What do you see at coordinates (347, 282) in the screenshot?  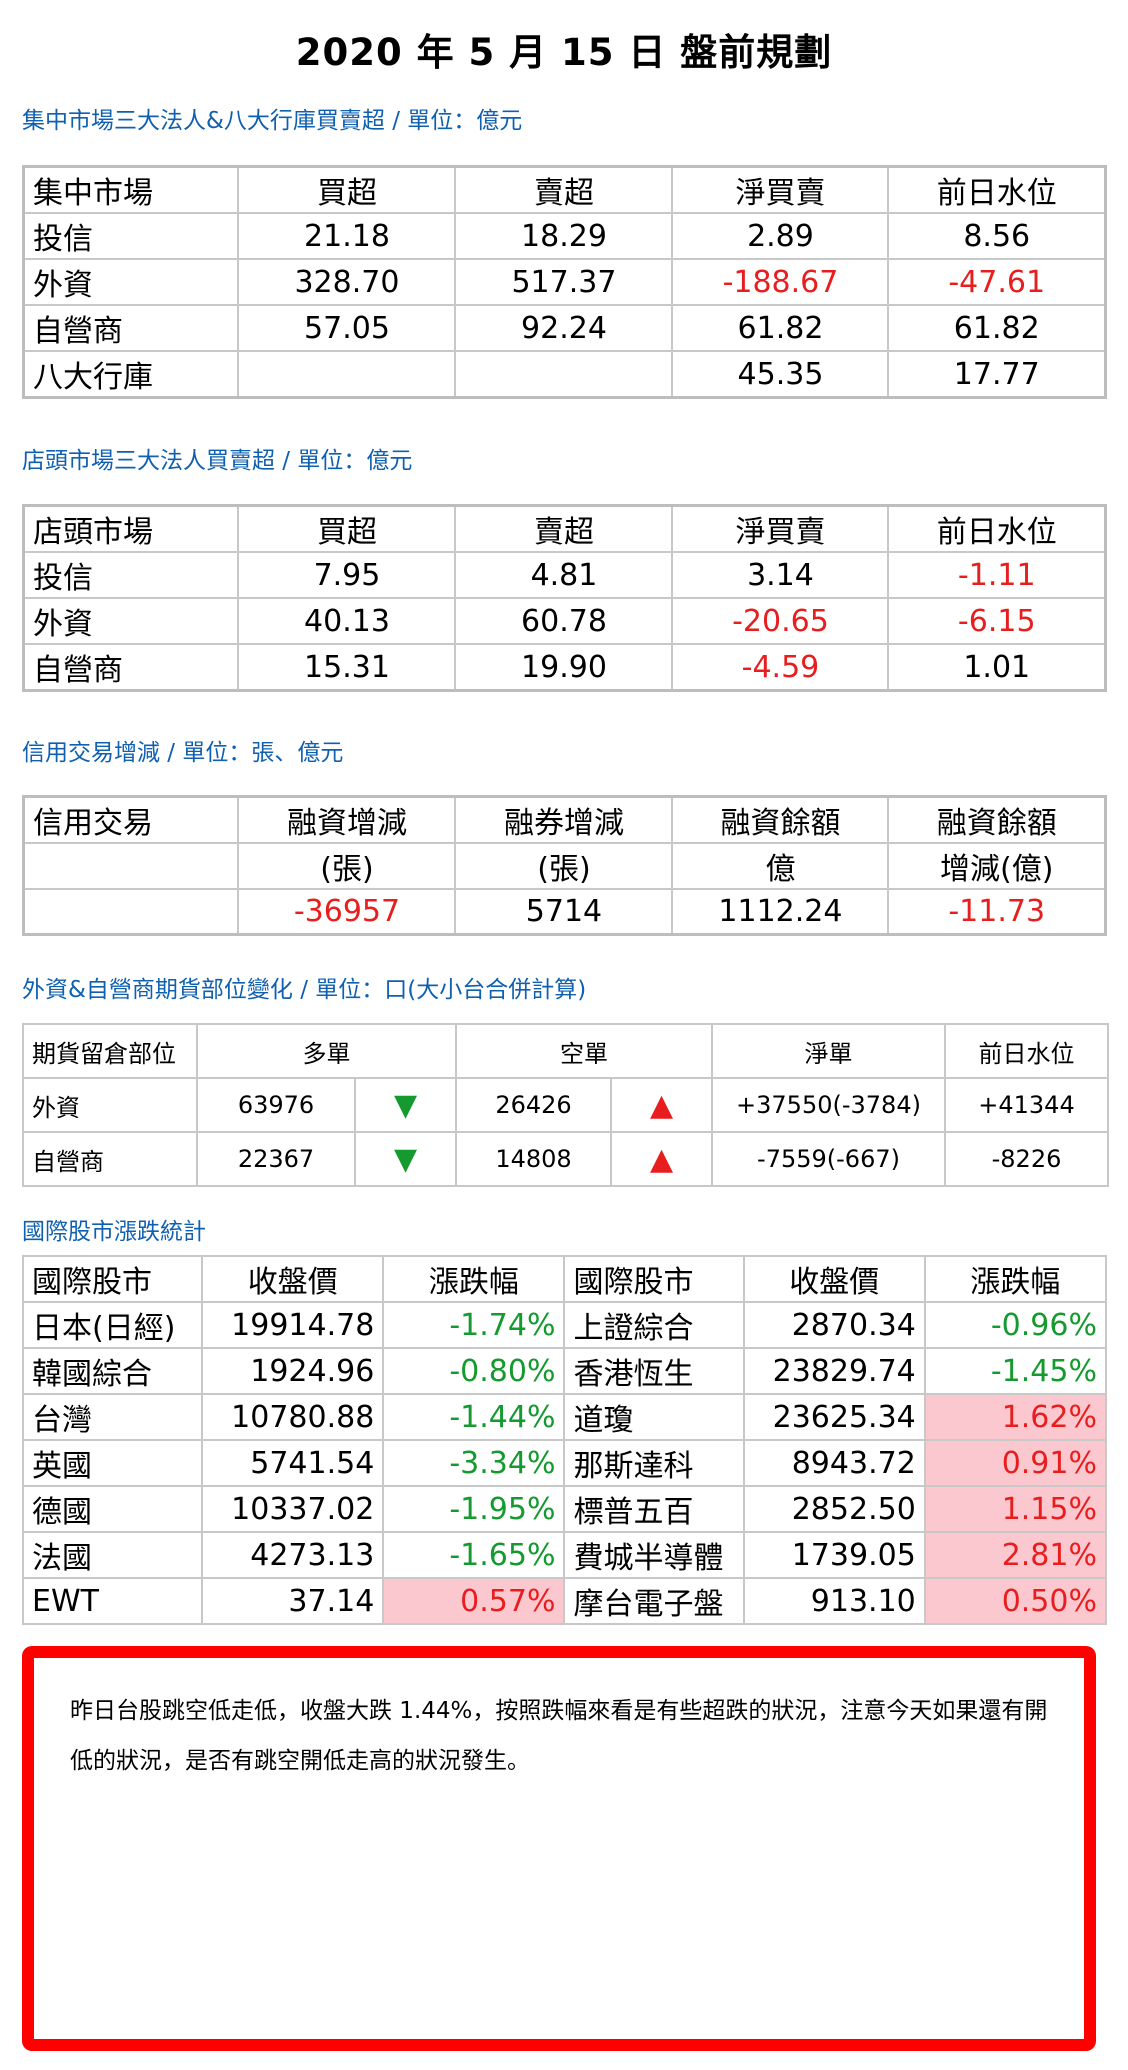 I see `cell-buy: 328.70` at bounding box center [347, 282].